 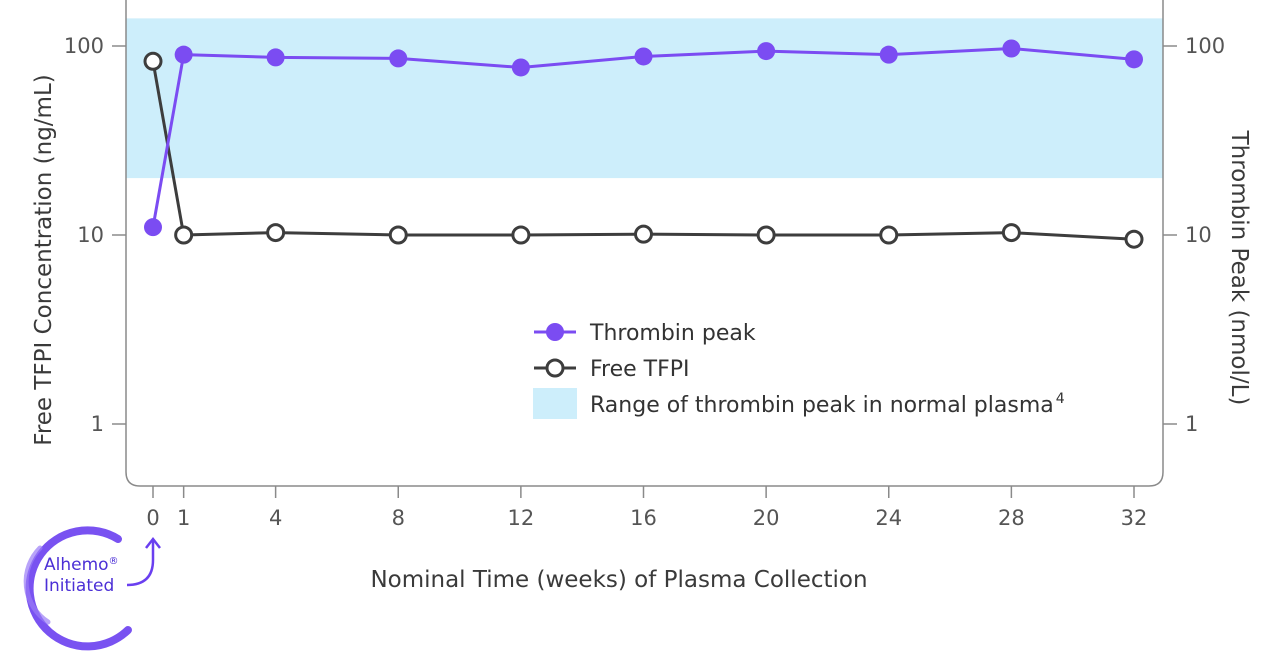 What do you see at coordinates (84, 46) in the screenshot?
I see `y-left-tick-label: 100` at bounding box center [84, 46].